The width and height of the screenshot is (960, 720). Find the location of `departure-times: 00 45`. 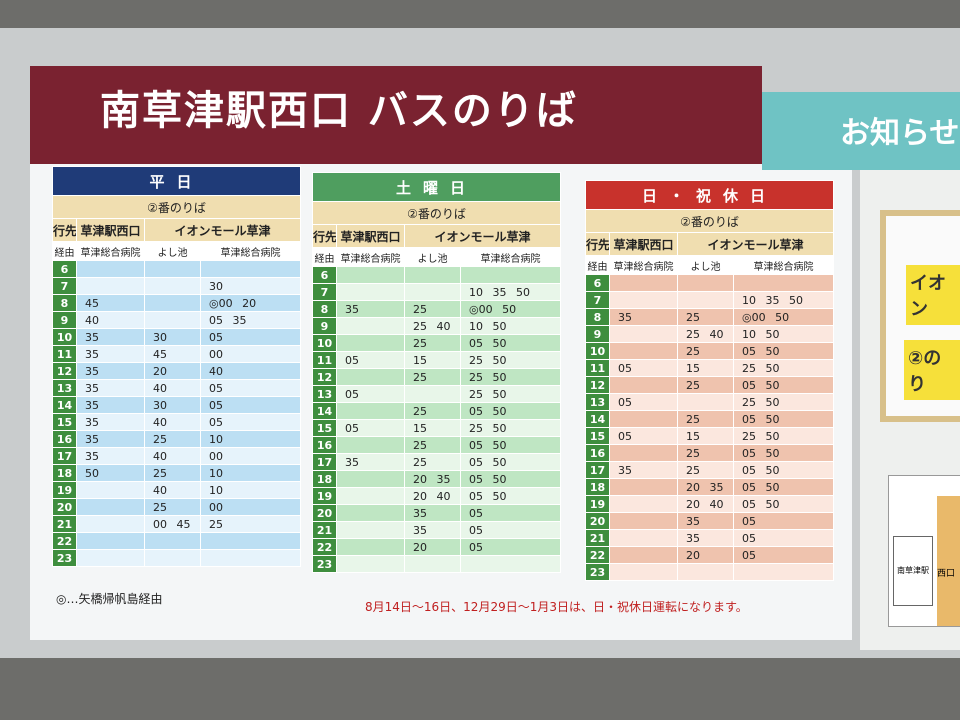

departure-times: 00 45 is located at coordinates (172, 524).